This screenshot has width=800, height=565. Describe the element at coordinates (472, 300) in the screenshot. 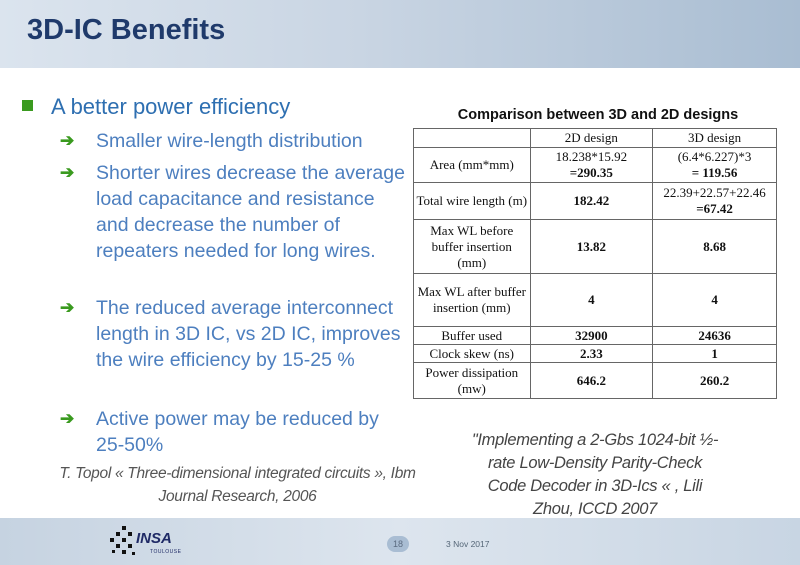

I see `row-label: Max WL after buffer insertion (mm)` at that location.